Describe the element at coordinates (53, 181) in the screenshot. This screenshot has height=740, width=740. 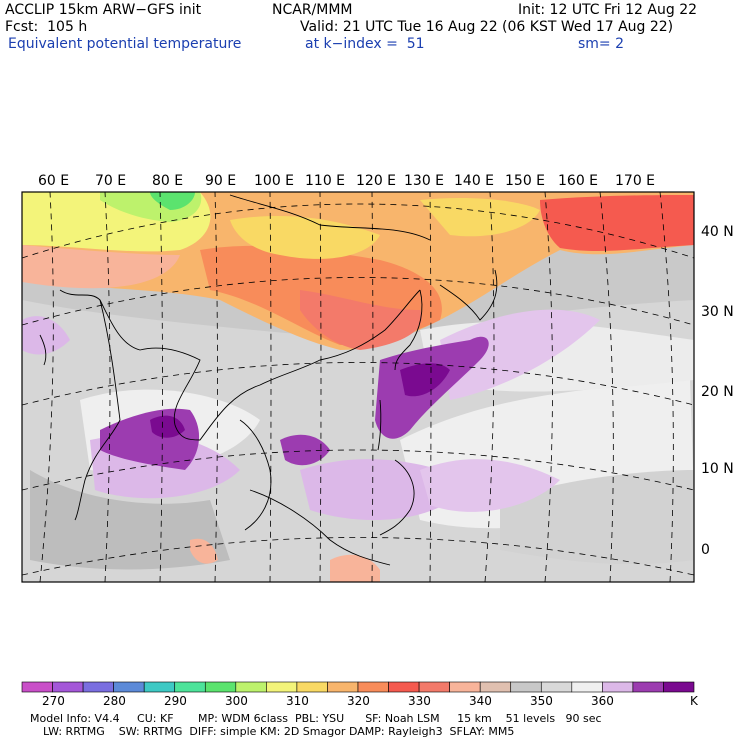
I see `lon-label: 60 E` at that location.